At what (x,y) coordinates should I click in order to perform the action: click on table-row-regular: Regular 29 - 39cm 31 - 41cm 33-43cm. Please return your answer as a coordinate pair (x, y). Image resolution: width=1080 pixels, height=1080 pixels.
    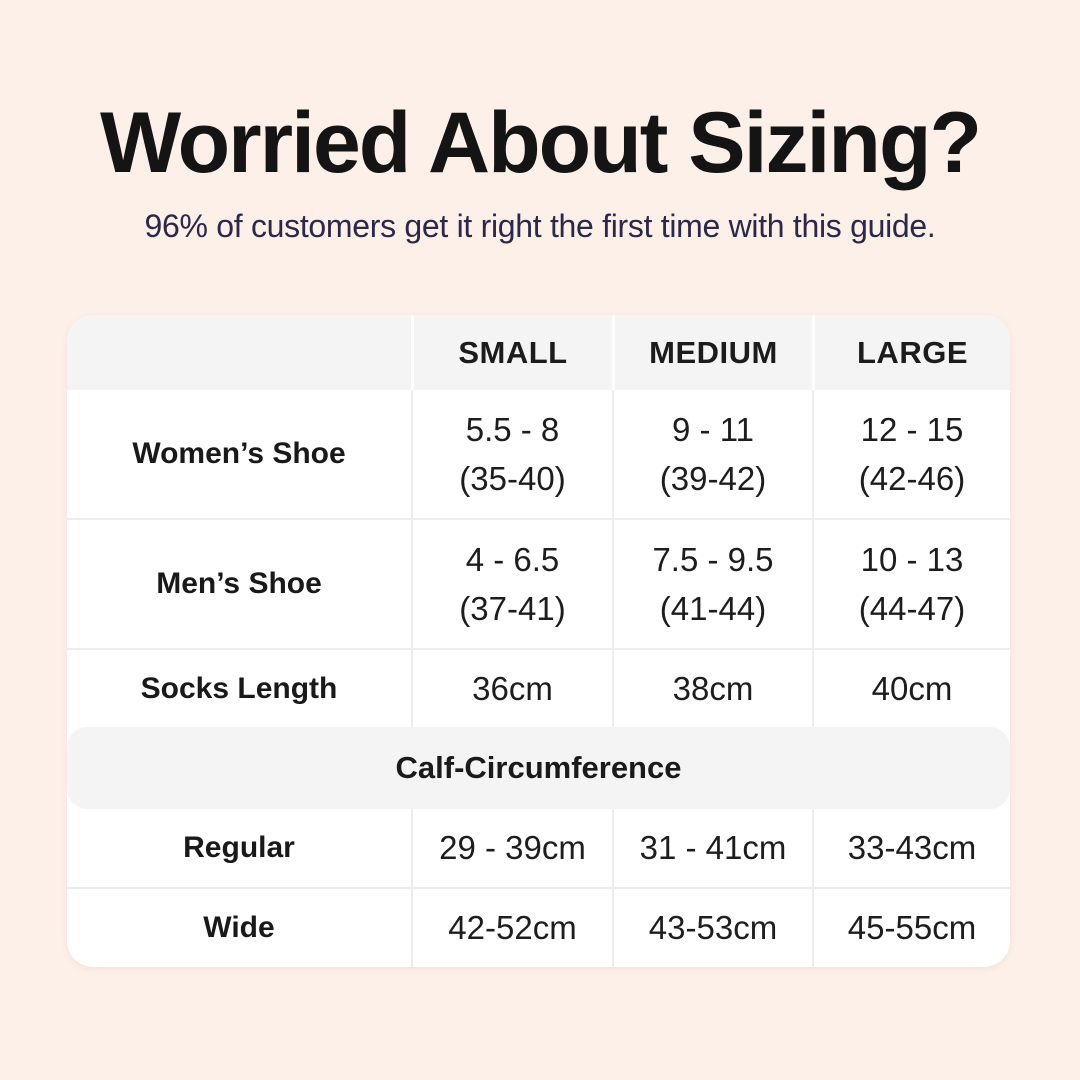
    Looking at the image, I should click on (538, 848).